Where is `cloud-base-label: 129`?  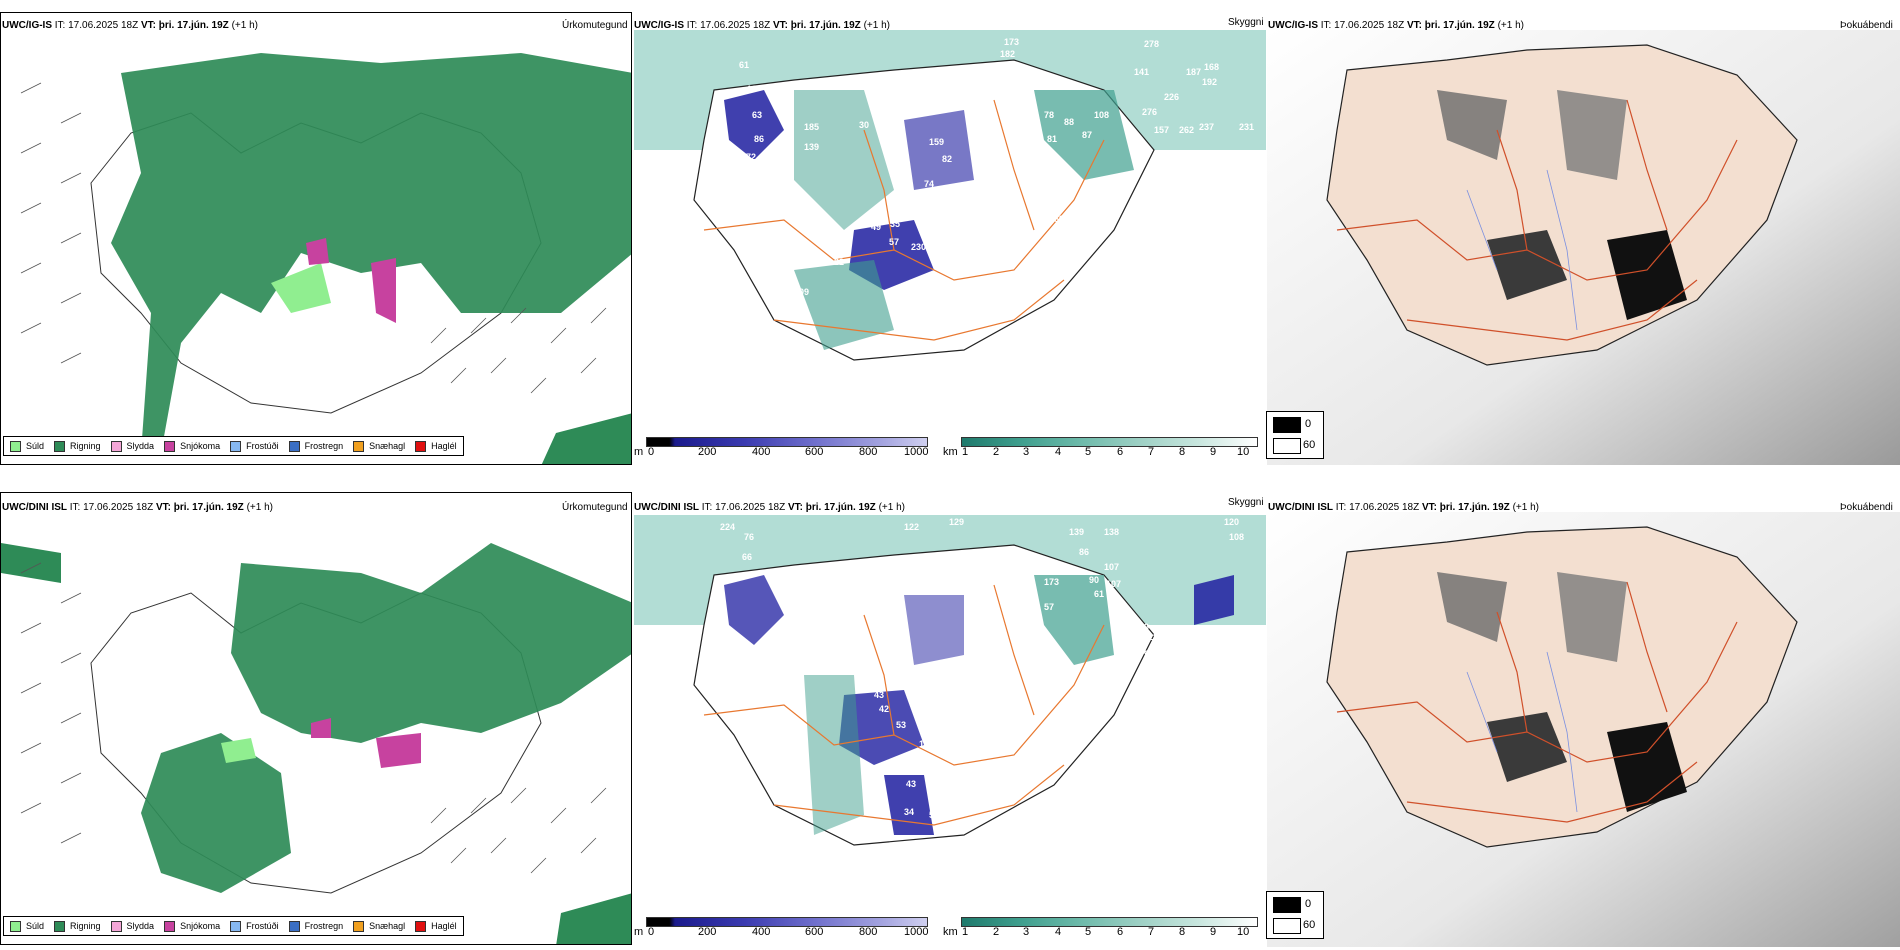 cloud-base-label: 129 is located at coordinates (956, 522).